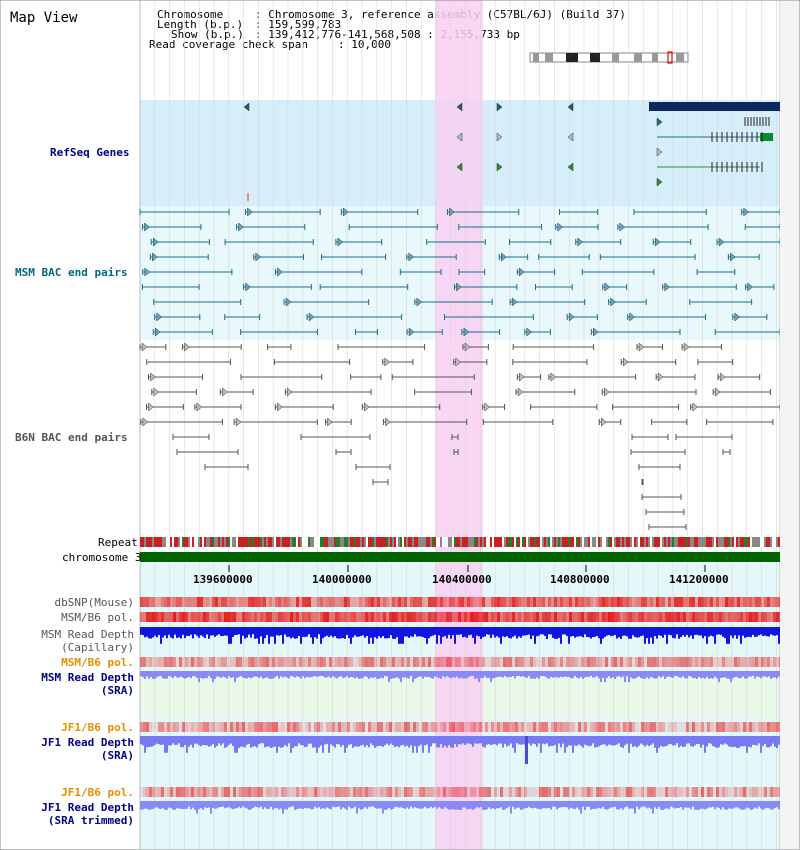  I want to click on track-label-msm-pol: MSM/B6 pol., so click(97, 617).